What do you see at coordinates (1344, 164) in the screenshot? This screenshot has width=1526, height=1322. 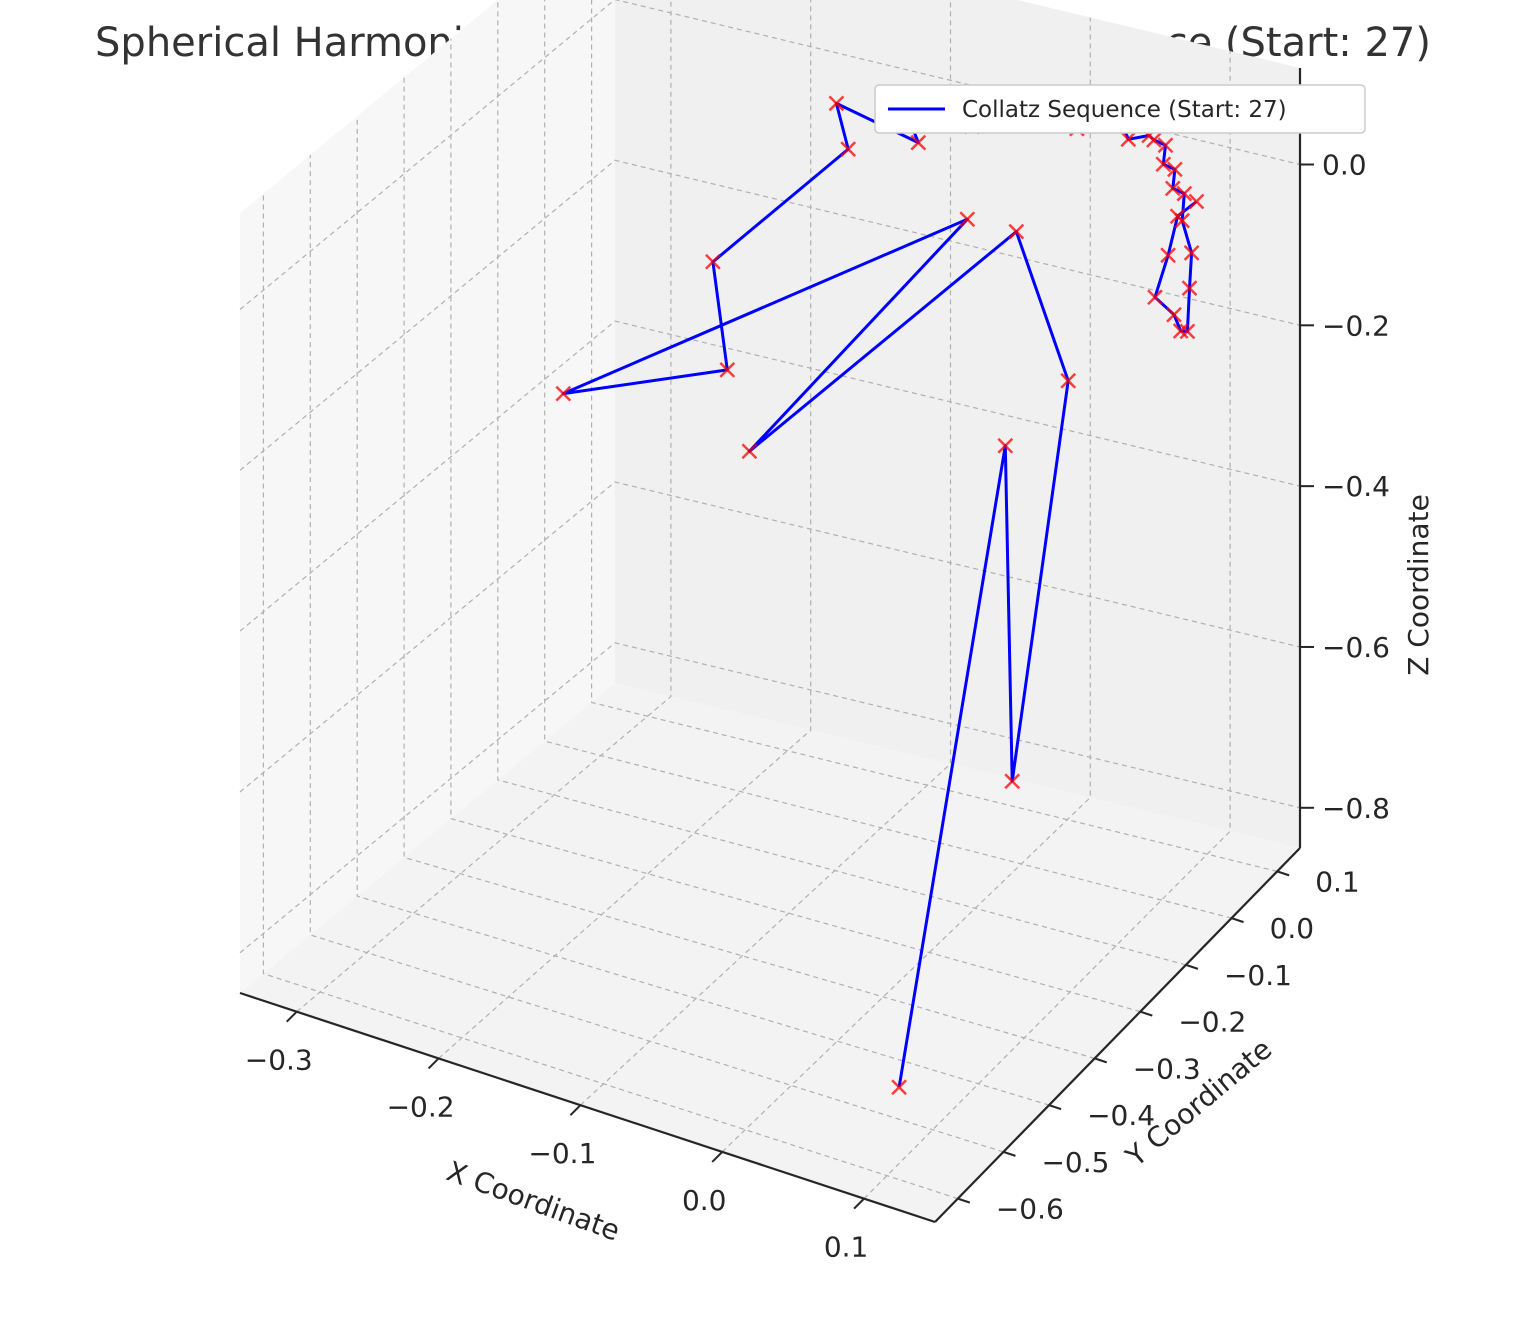 I see `z-tick-label: 0.0` at bounding box center [1344, 164].